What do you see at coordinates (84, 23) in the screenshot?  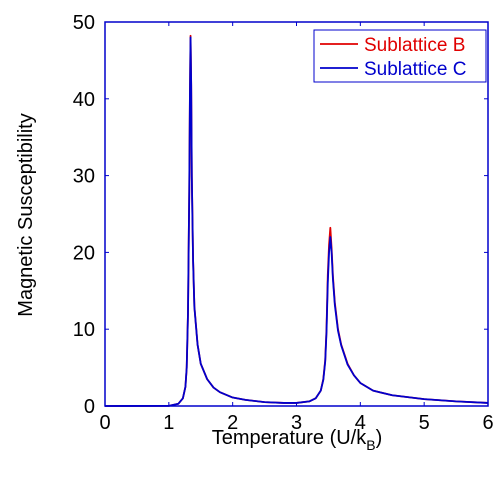 I see `y-tick-label: 50` at bounding box center [84, 23].